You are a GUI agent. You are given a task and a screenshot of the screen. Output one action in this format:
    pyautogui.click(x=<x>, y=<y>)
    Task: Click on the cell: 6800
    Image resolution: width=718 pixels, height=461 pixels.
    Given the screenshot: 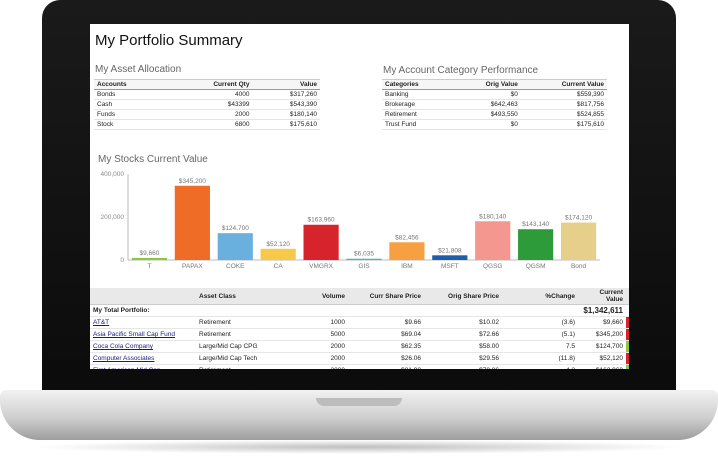 What is the action you would take?
    pyautogui.click(x=209, y=124)
    